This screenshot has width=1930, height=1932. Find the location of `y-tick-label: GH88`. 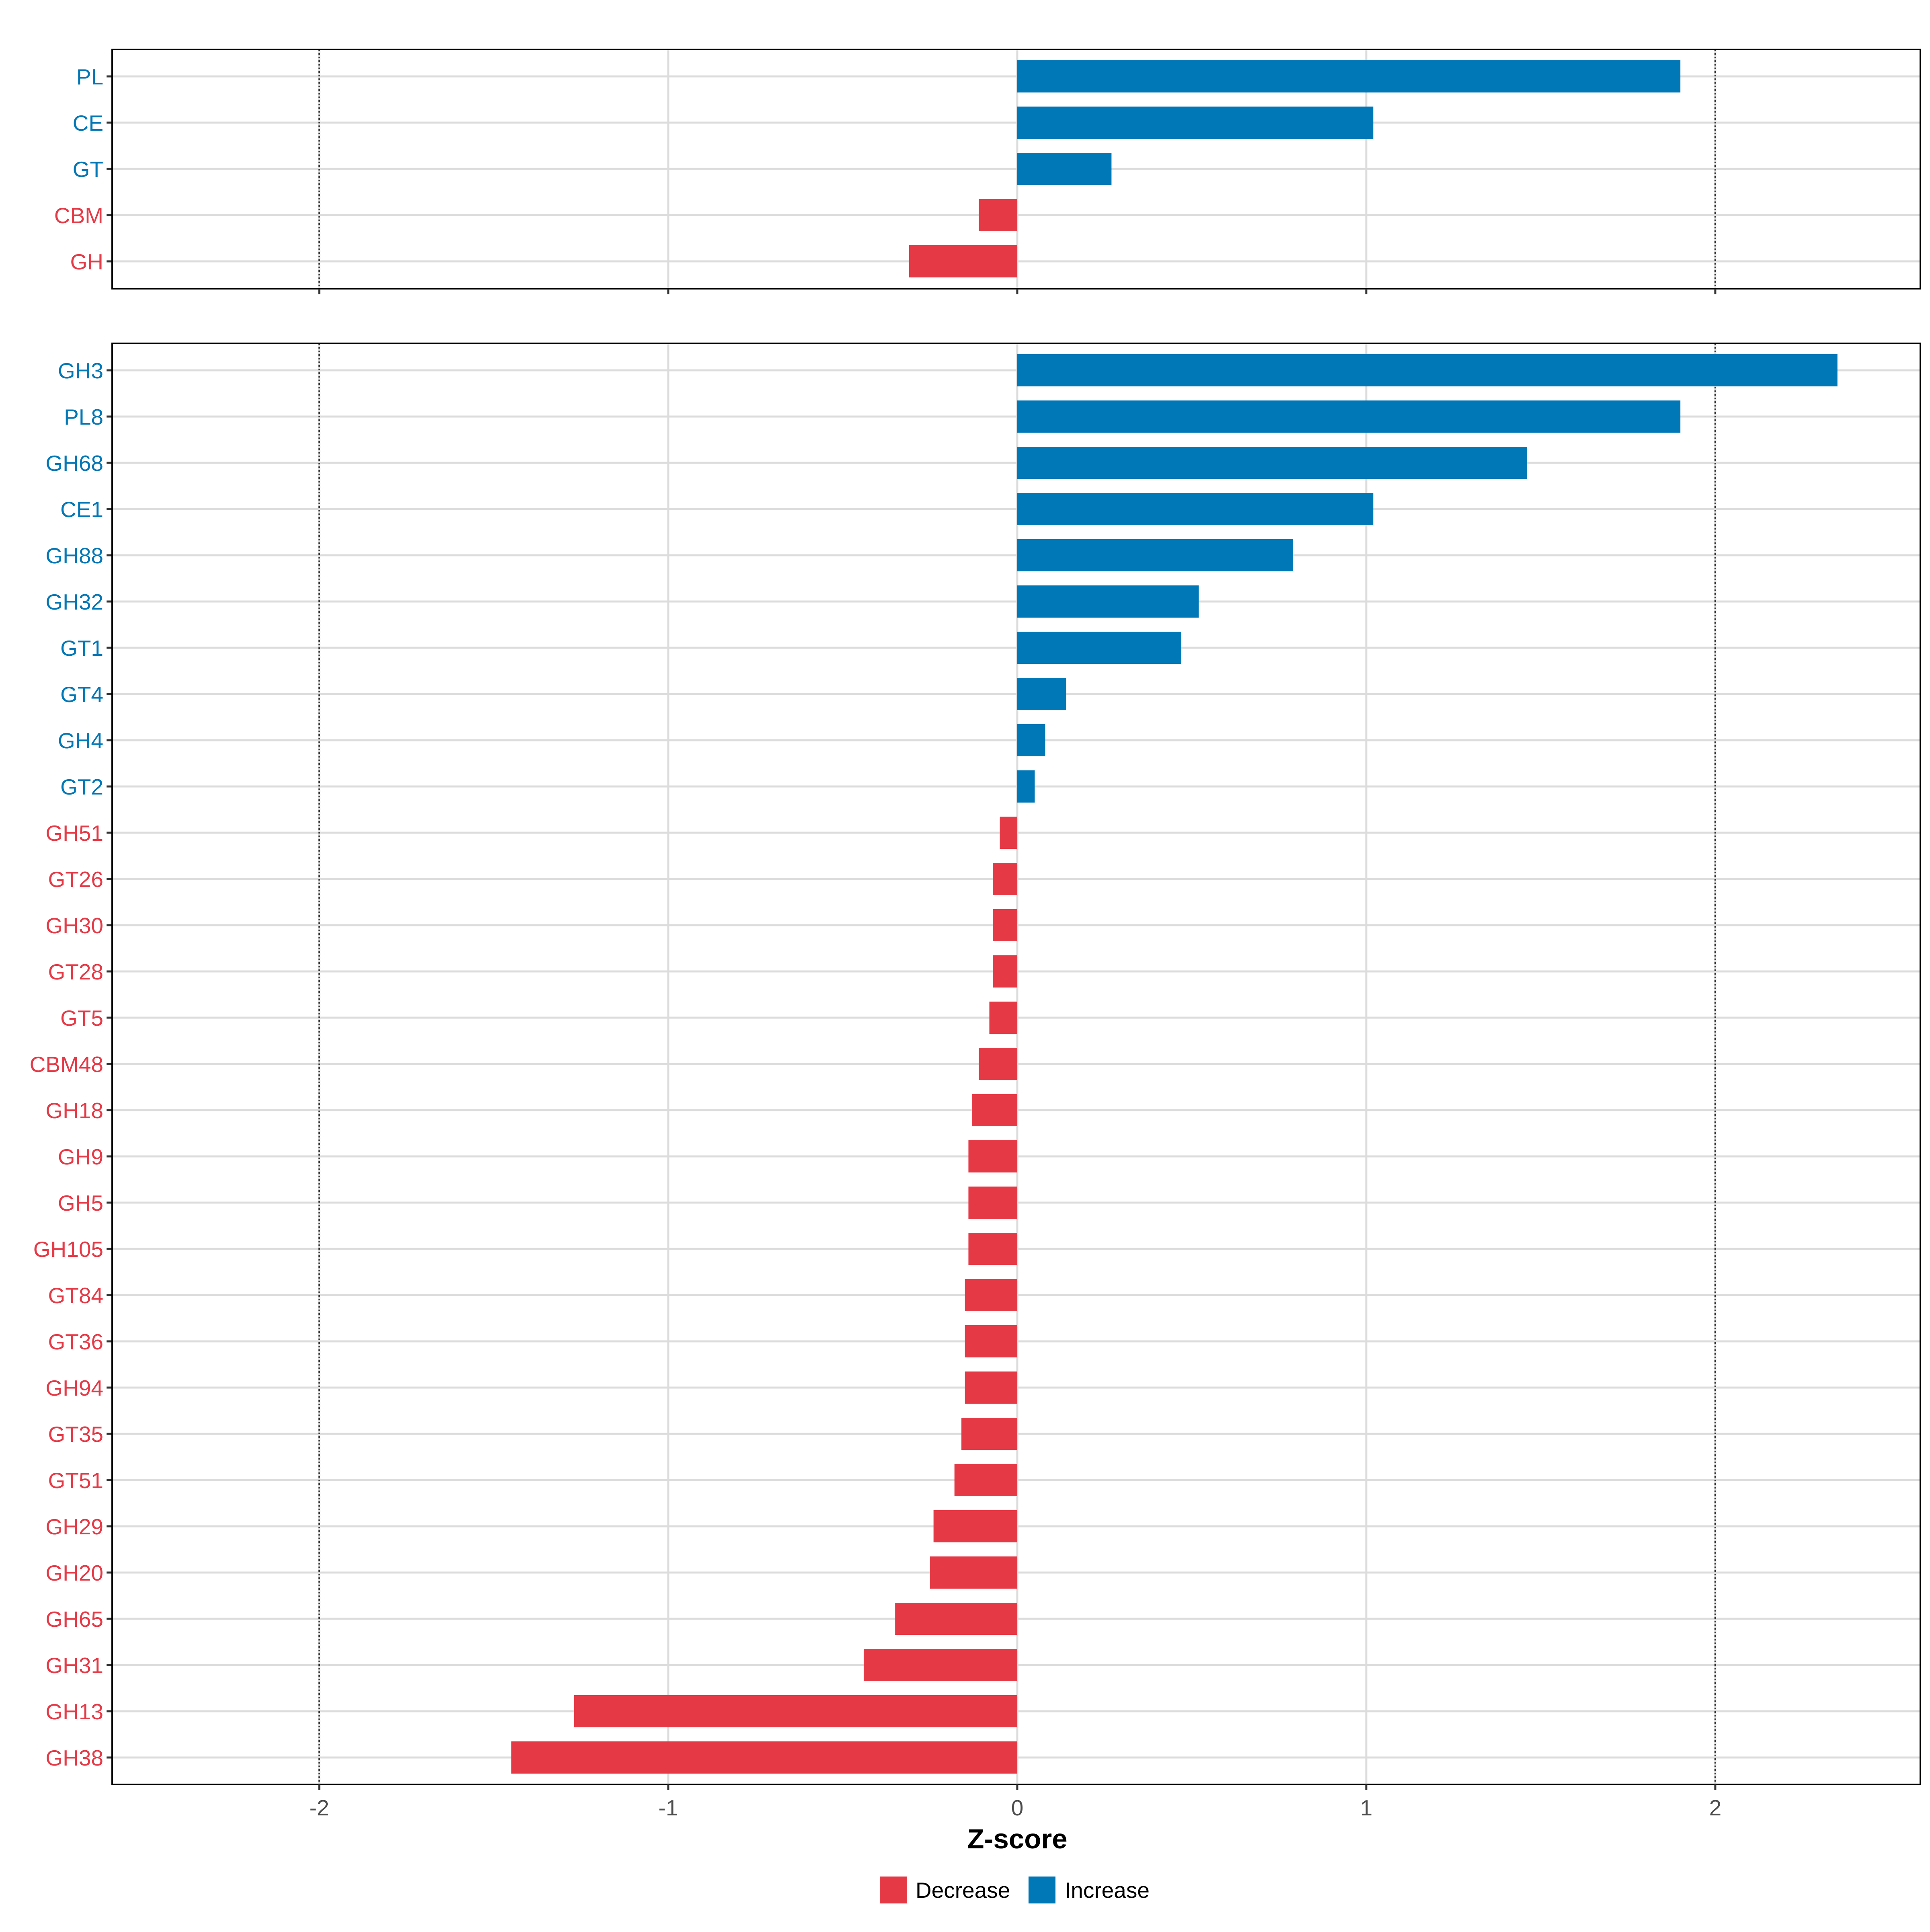

y-tick-label: GH88 is located at coordinates (74, 555).